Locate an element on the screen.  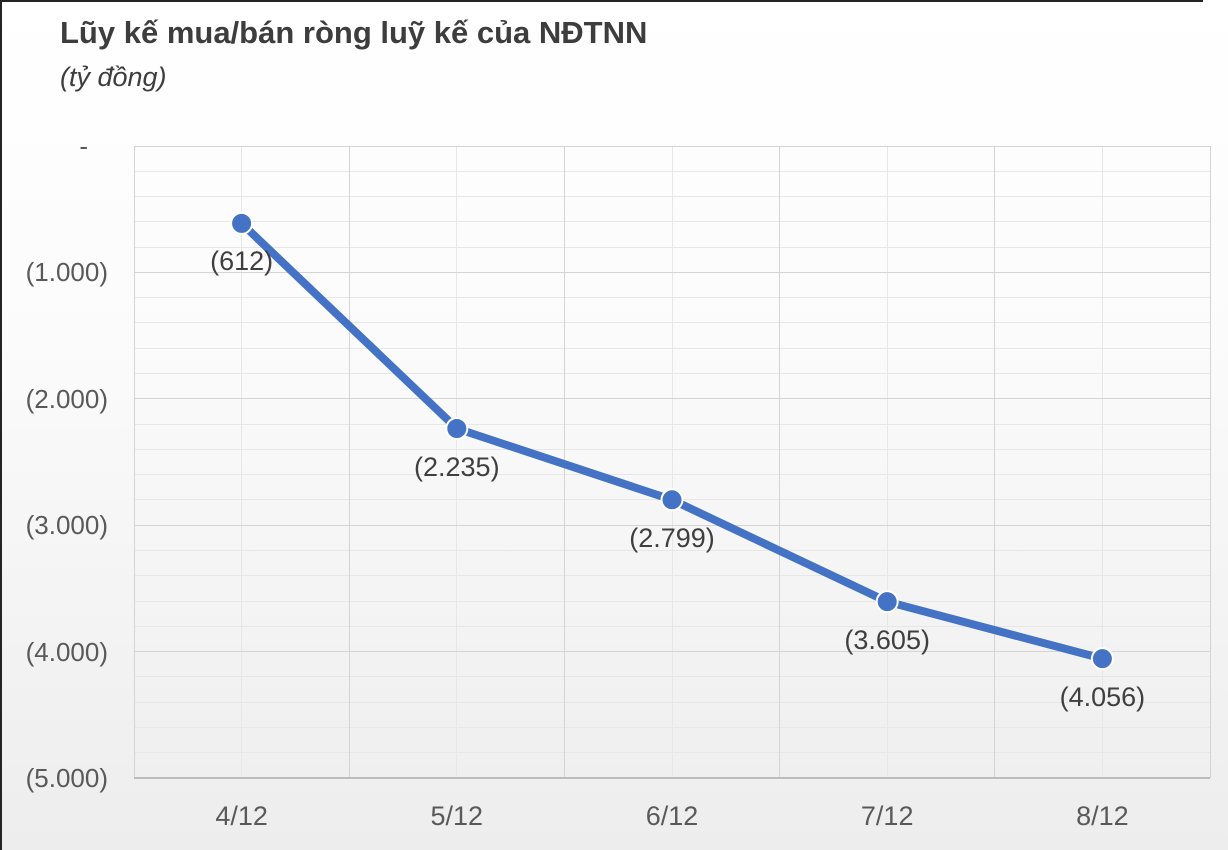
y-axis-tick-label: - is located at coordinates (83, 146).